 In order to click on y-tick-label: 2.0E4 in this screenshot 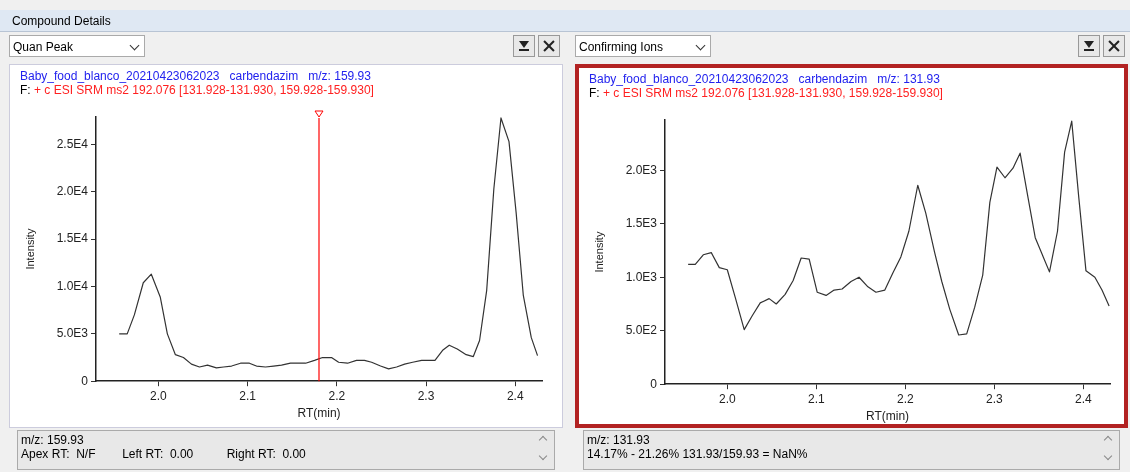, I will do `click(72, 191)`.